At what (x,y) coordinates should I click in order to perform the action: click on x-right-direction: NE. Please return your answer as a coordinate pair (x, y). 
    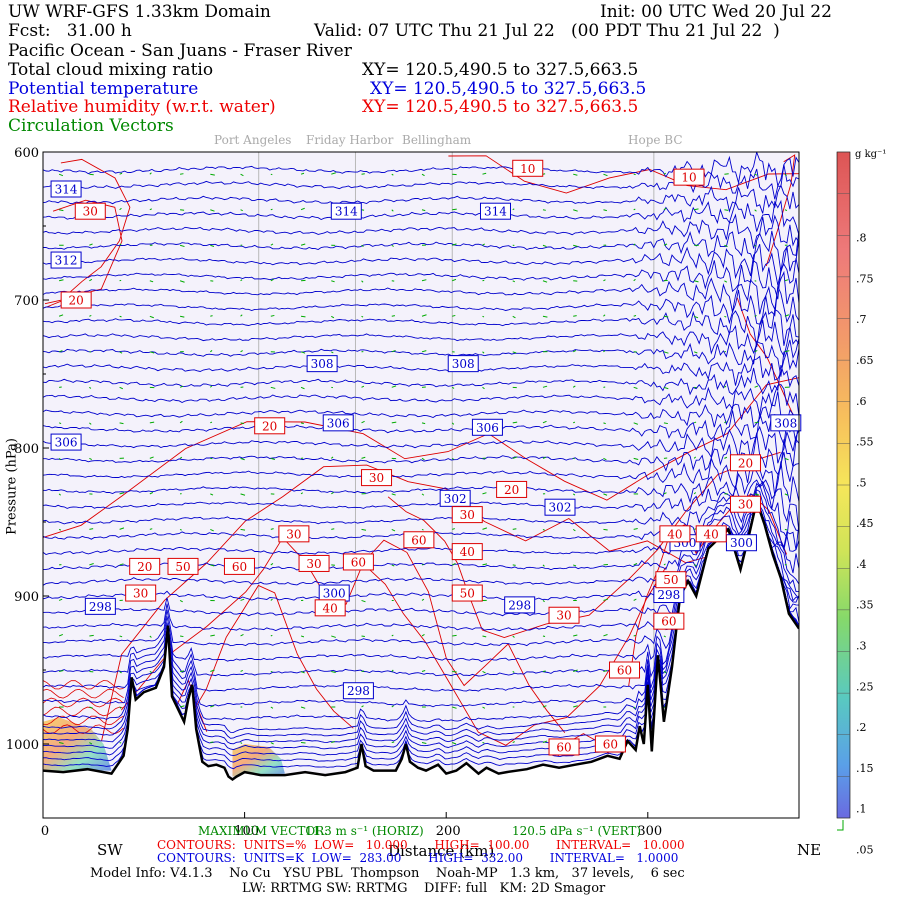
    Looking at the image, I should click on (809, 850).